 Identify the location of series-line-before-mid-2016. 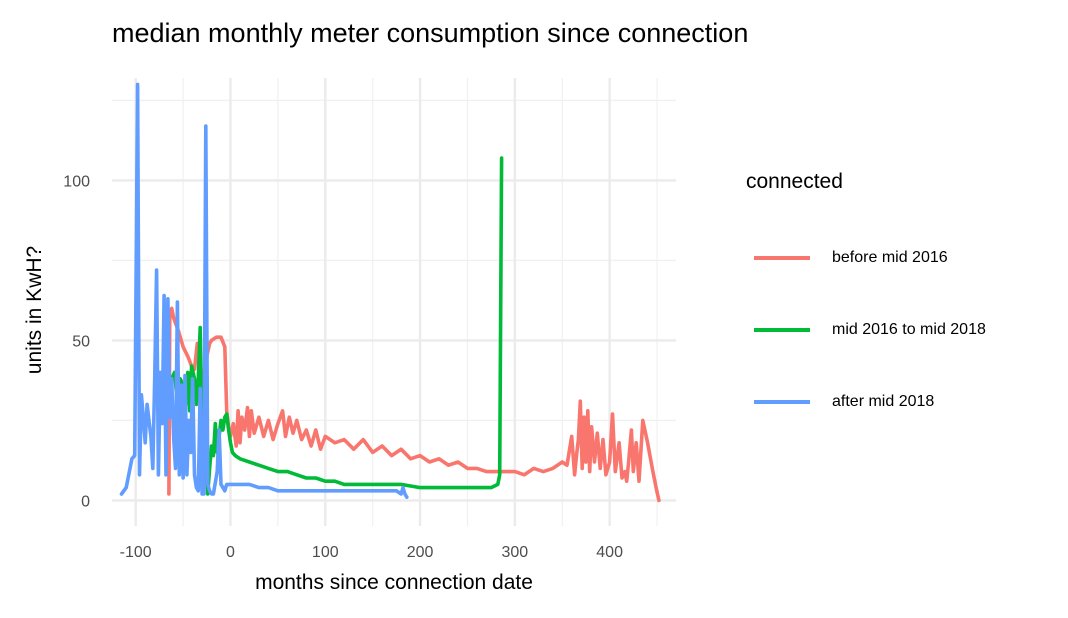
(414, 404).